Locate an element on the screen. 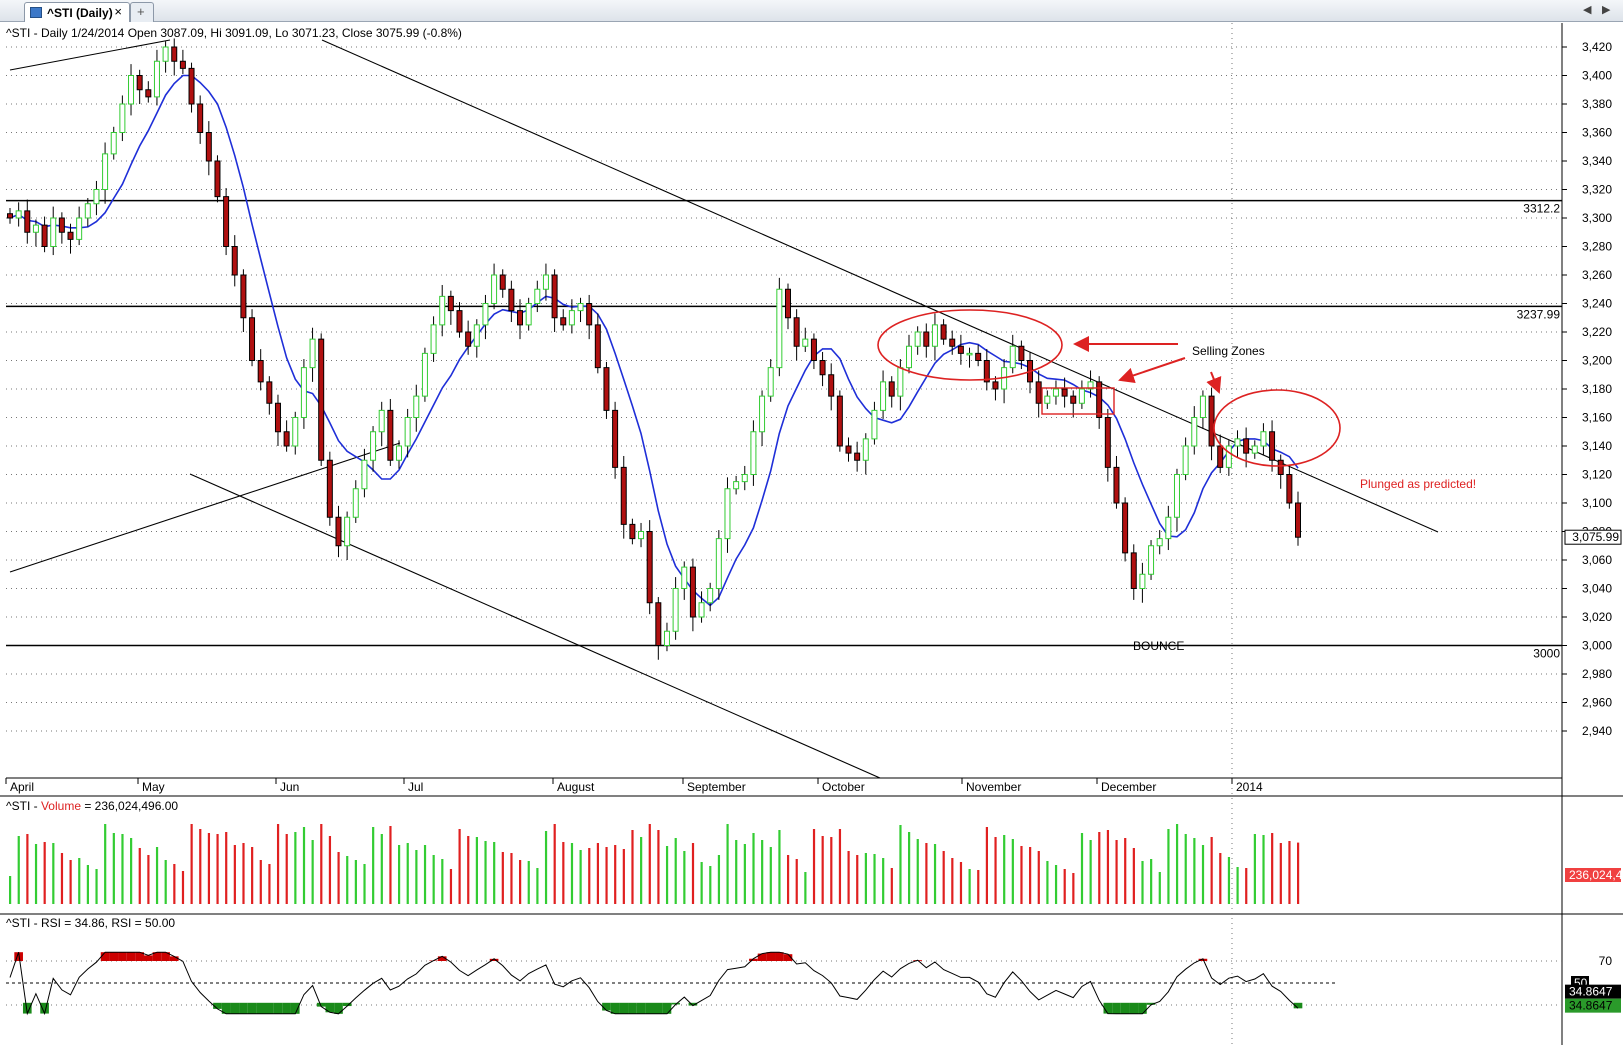 This screenshot has height=1045, width=1623. new-tab-button: + is located at coordinates (142, 12).